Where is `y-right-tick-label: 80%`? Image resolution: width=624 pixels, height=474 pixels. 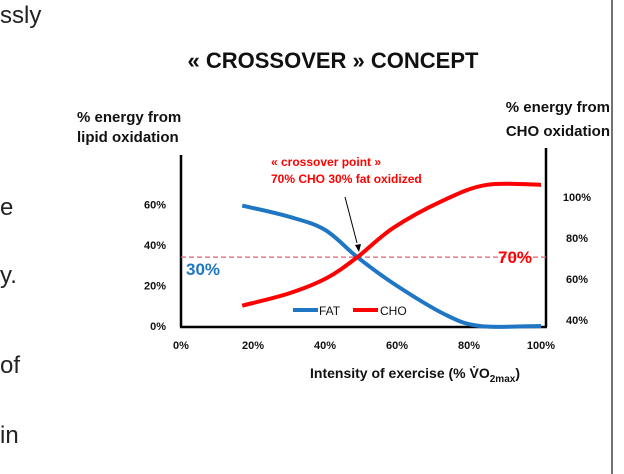 y-right-tick-label: 80% is located at coordinates (577, 239).